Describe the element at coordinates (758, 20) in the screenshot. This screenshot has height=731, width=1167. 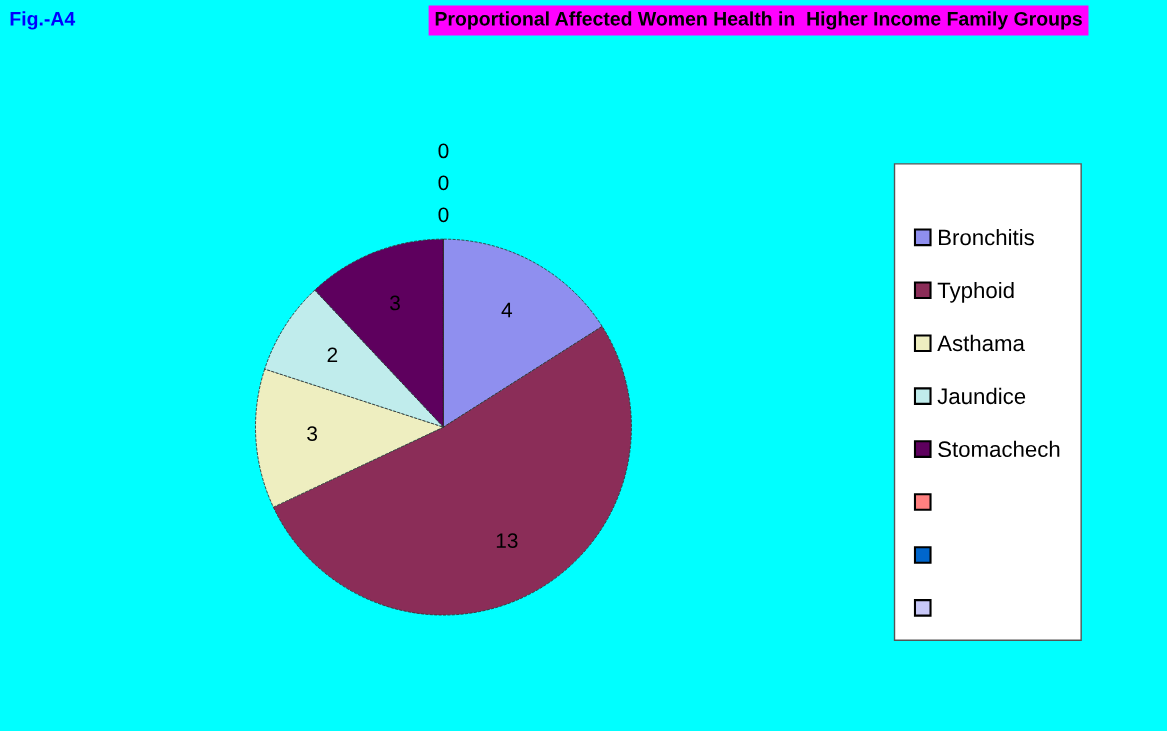
I see `chart-title: Proportional Affected Women Health in Higher Income Family Groups` at that location.